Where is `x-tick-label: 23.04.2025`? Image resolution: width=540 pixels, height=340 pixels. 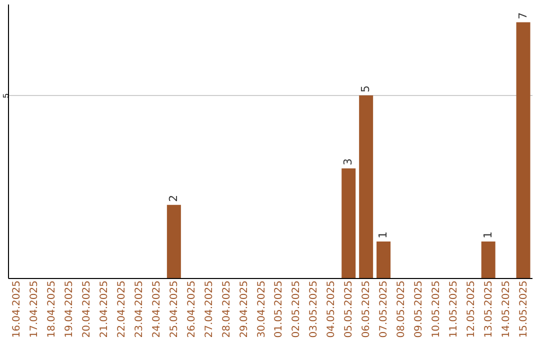 x-tick-label: 23.04.2025 is located at coordinates (139, 309).